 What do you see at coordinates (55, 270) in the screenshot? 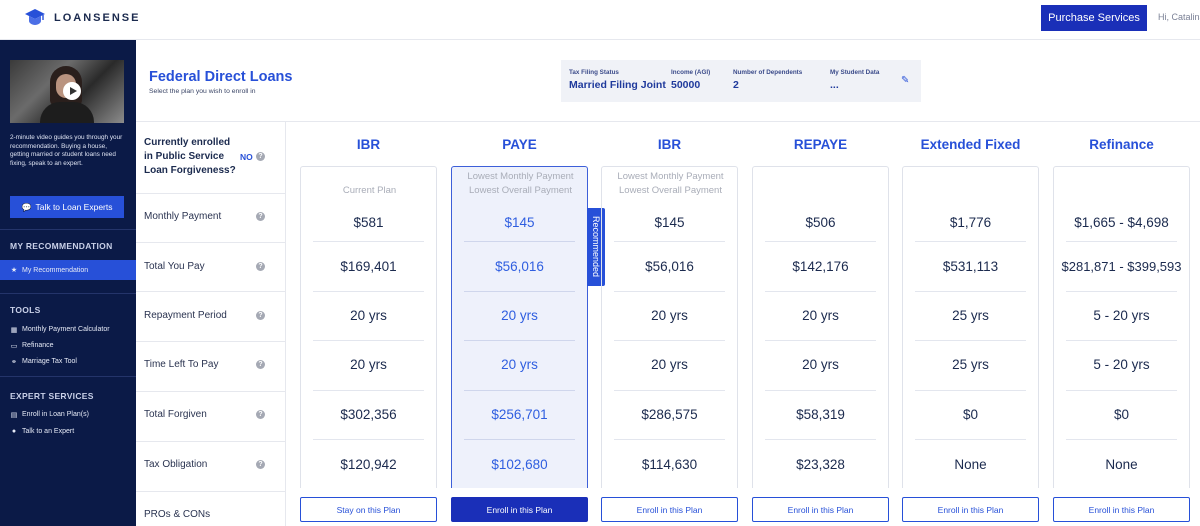
I see `sidebar-item-label: My Recommendation` at bounding box center [55, 270].